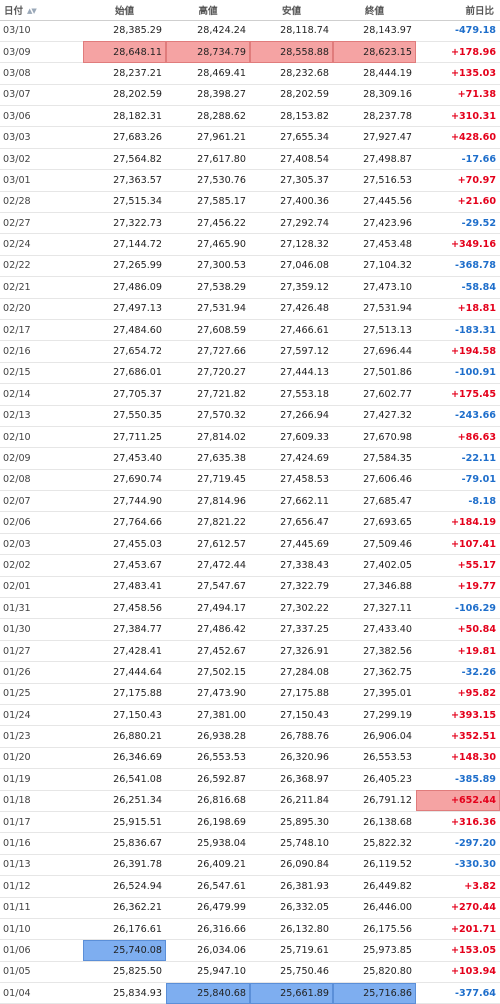 The width and height of the screenshot is (500, 1004). What do you see at coordinates (291, 544) in the screenshot?
I see `low-cell: 27,445.69` at bounding box center [291, 544].